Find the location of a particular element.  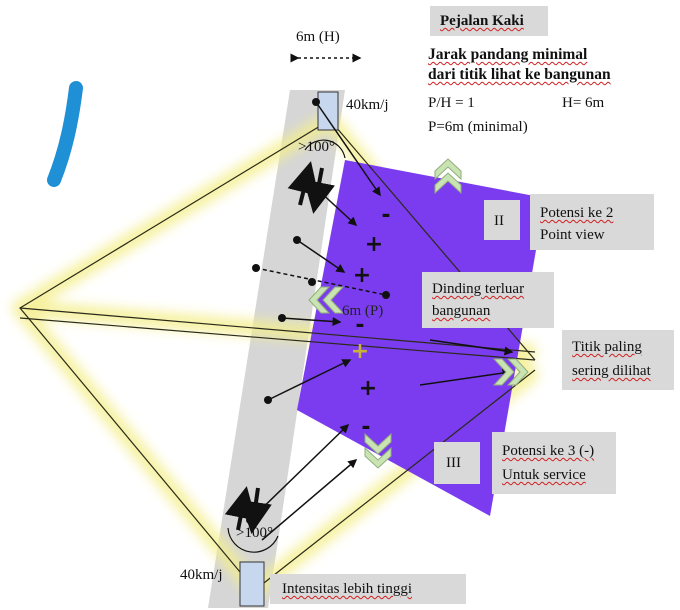

intensity-box is located at coordinates (368, 589).